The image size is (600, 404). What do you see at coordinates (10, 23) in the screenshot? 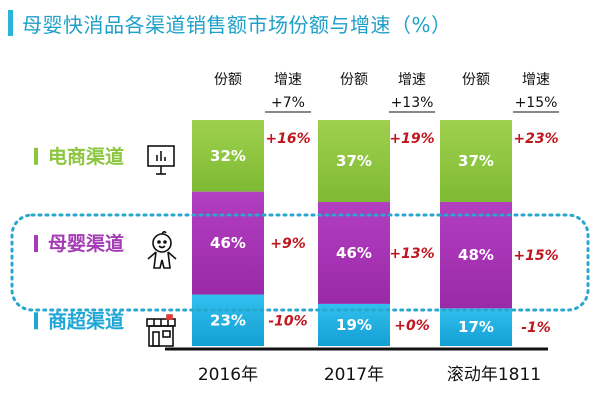
I see `title-accent-bar` at bounding box center [10, 23].